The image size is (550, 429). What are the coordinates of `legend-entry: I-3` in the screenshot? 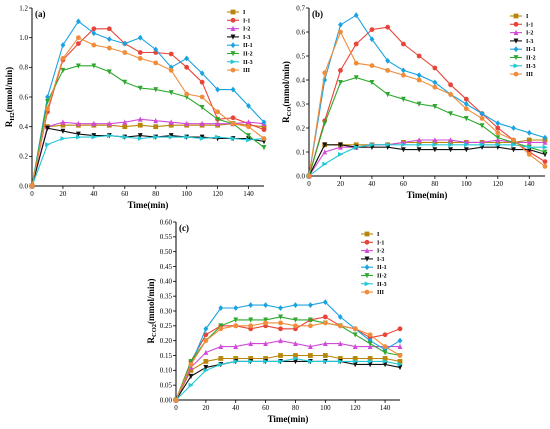 It's located at (246, 38).